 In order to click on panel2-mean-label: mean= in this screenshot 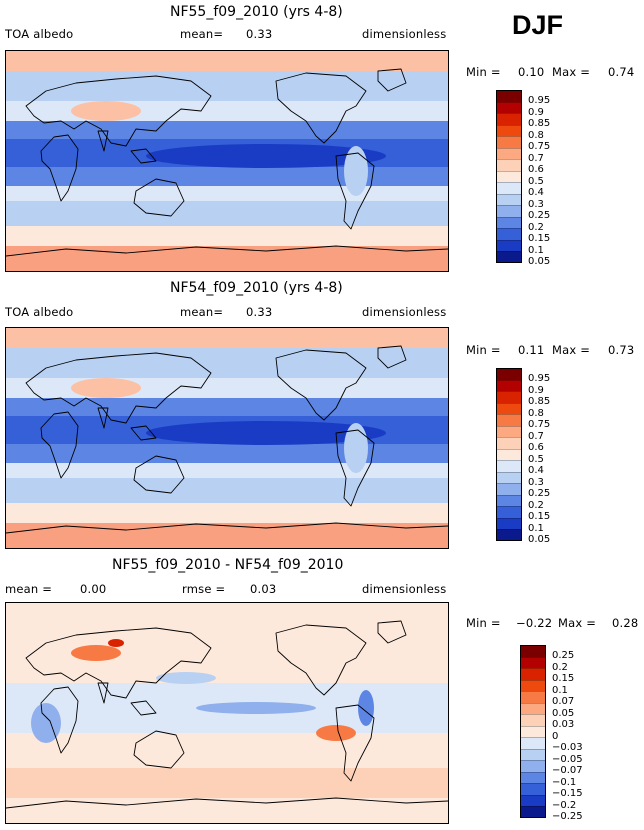, I will do `click(202, 312)`.